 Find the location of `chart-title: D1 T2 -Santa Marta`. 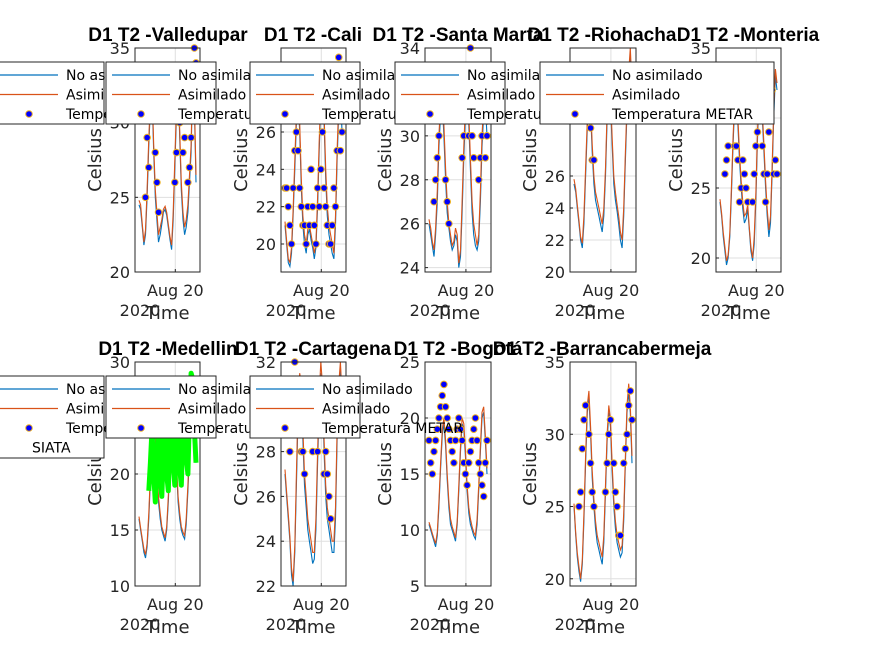

chart-title: D1 T2 -Santa Marta is located at coordinates (457, 35).